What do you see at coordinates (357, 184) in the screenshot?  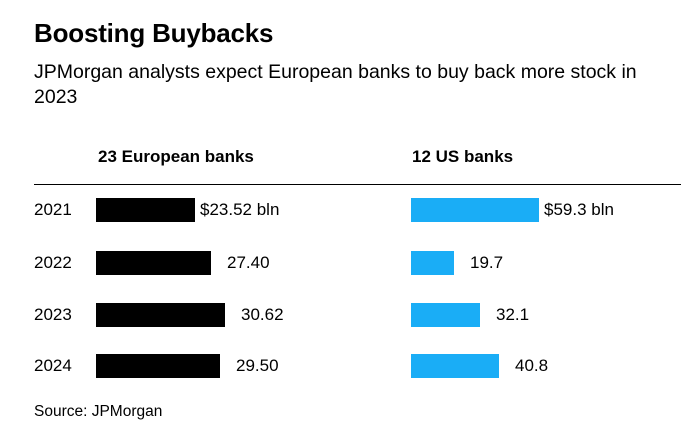 I see `header-divider` at bounding box center [357, 184].